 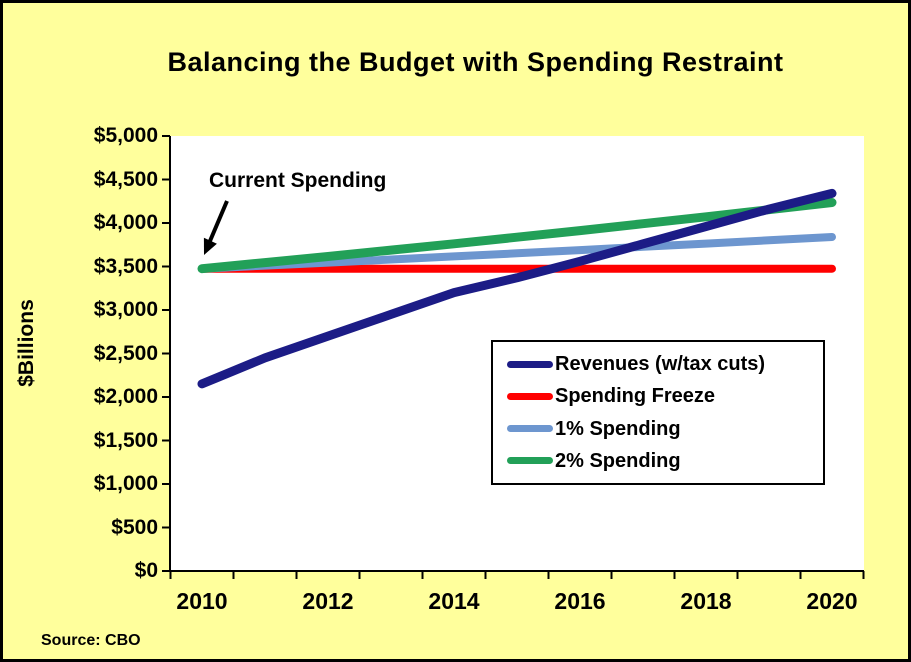 I want to click on x-axis-tick-label: 2012, so click(x=328, y=601).